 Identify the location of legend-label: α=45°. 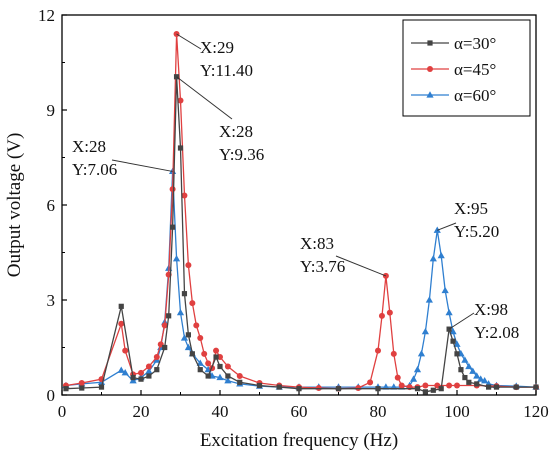
(475, 69).